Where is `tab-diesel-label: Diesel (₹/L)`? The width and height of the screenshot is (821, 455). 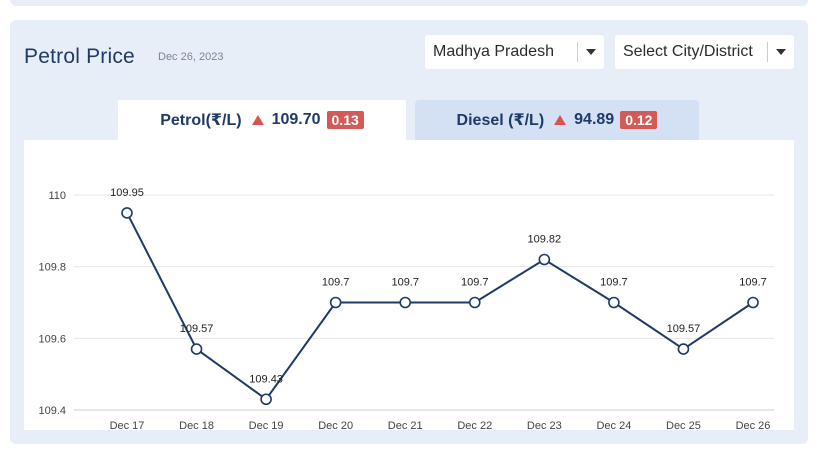 tab-diesel-label: Diesel (₹/L) is located at coordinates (500, 120).